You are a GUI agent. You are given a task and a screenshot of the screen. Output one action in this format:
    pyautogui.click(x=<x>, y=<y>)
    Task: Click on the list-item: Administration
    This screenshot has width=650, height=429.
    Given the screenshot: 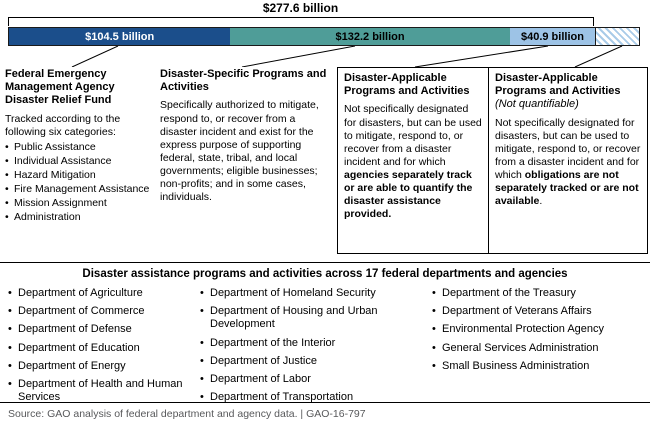 What is the action you would take?
    pyautogui.click(x=79, y=217)
    